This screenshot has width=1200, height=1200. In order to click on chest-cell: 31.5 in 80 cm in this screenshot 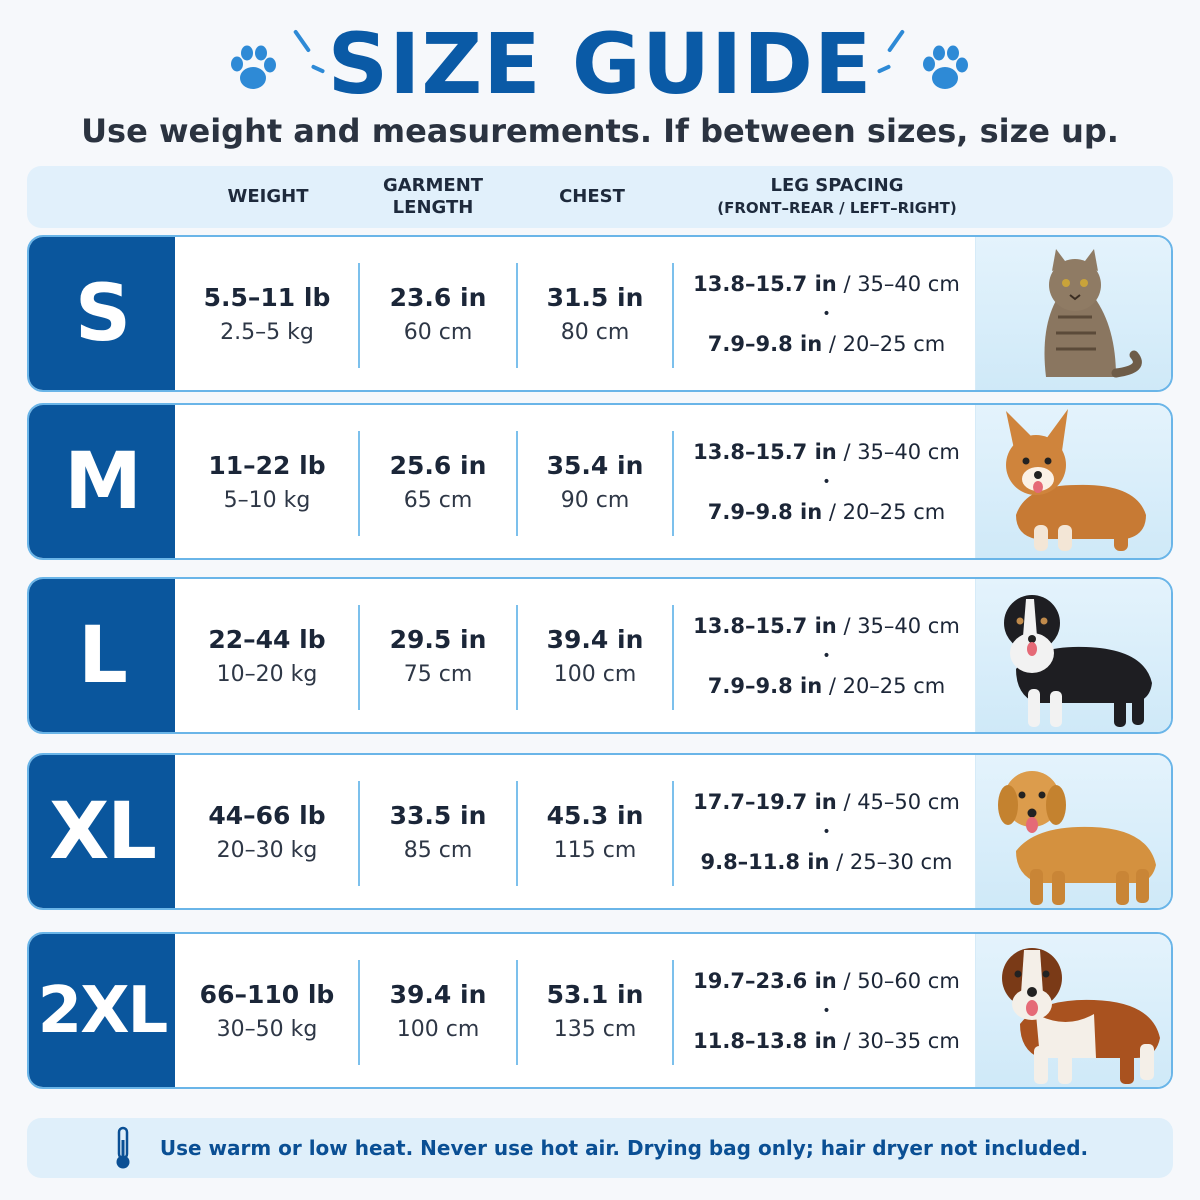, I will do `click(595, 313)`.